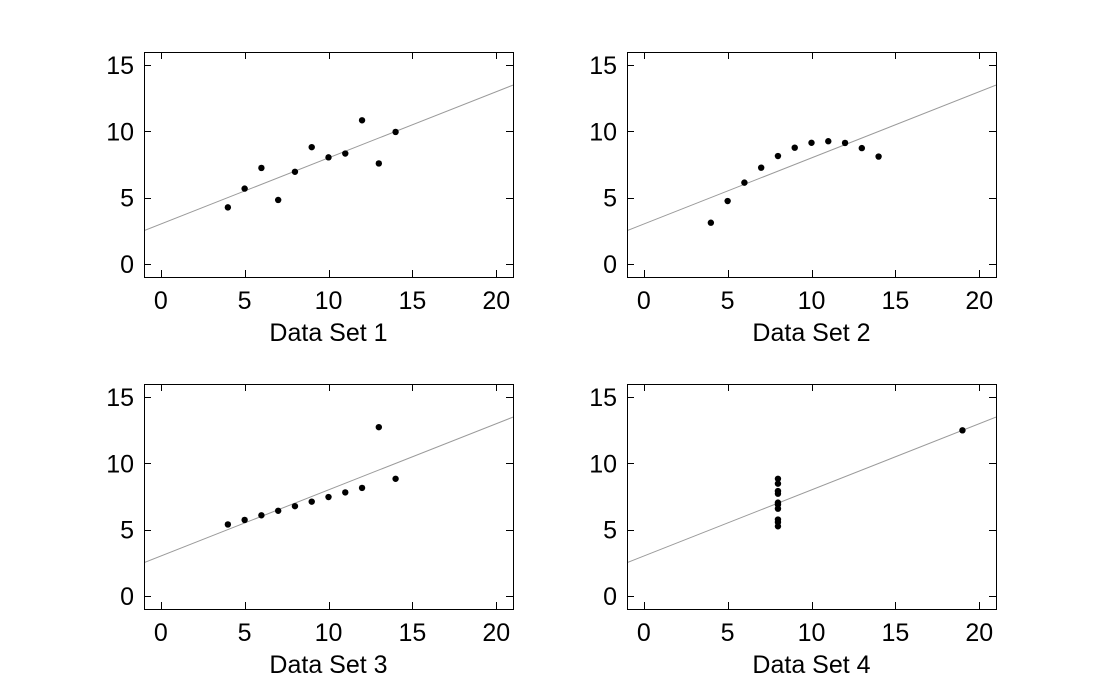 This screenshot has height=700, width=1101. What do you see at coordinates (811, 333) in the screenshot?
I see `panel-label-2: Data Set 2` at bounding box center [811, 333].